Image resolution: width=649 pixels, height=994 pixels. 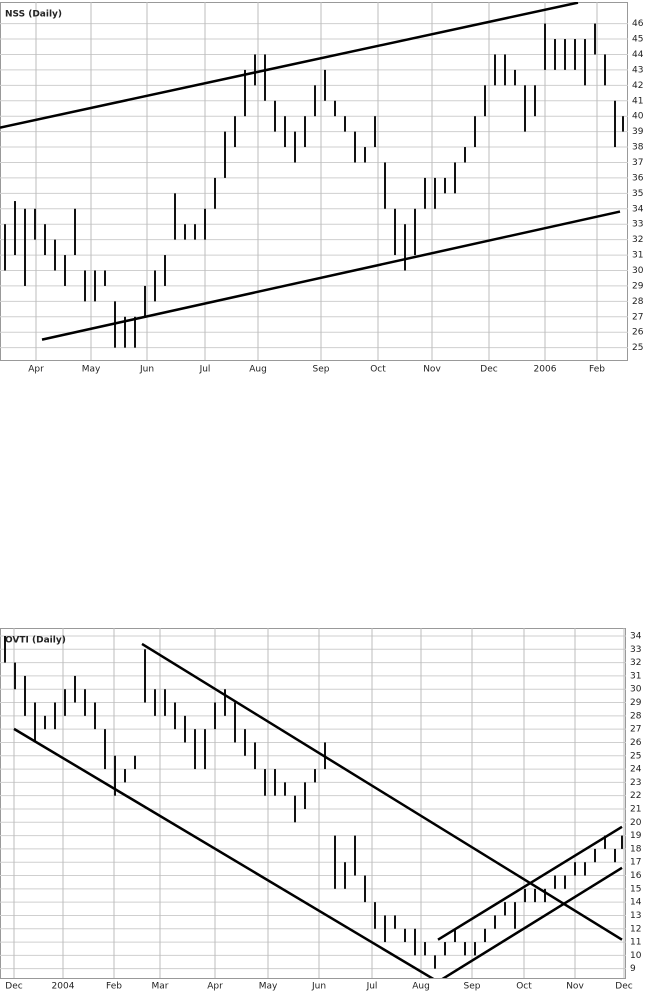 I want to click on y-tick-label: 41, so click(x=637, y=101).